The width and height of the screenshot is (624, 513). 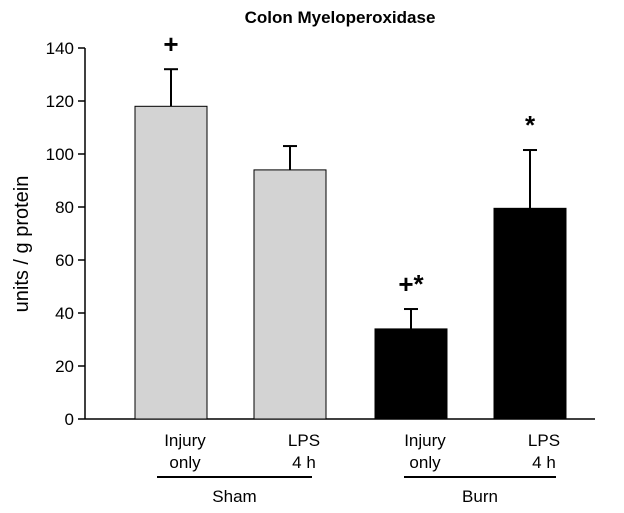 I want to click on y-tick-label-0: 0, so click(x=69, y=419).